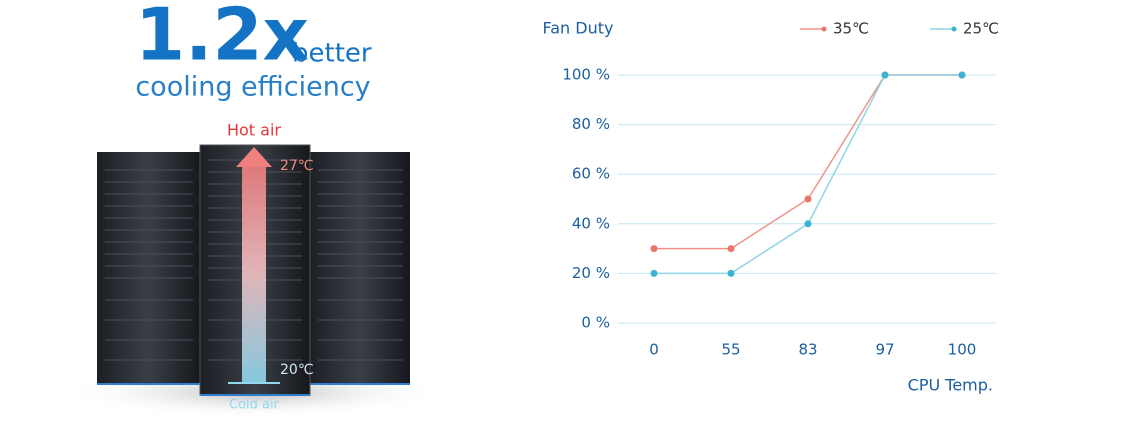  What do you see at coordinates (950, 385) in the screenshot?
I see `x-axis-label: CPU Temp.` at bounding box center [950, 385].